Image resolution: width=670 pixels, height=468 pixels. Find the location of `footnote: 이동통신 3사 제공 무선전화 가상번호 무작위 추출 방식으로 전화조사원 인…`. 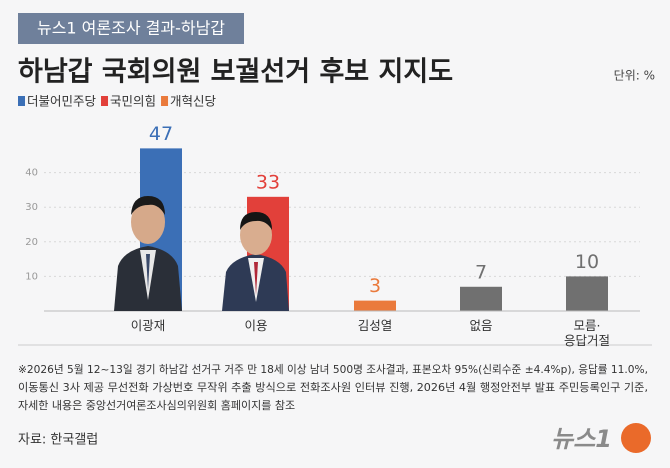

footnote: 이동통신 3사 제공 무선전화 가상번호 무작위 추출 방식으로 전화조사원 인… is located at coordinates (333, 387).